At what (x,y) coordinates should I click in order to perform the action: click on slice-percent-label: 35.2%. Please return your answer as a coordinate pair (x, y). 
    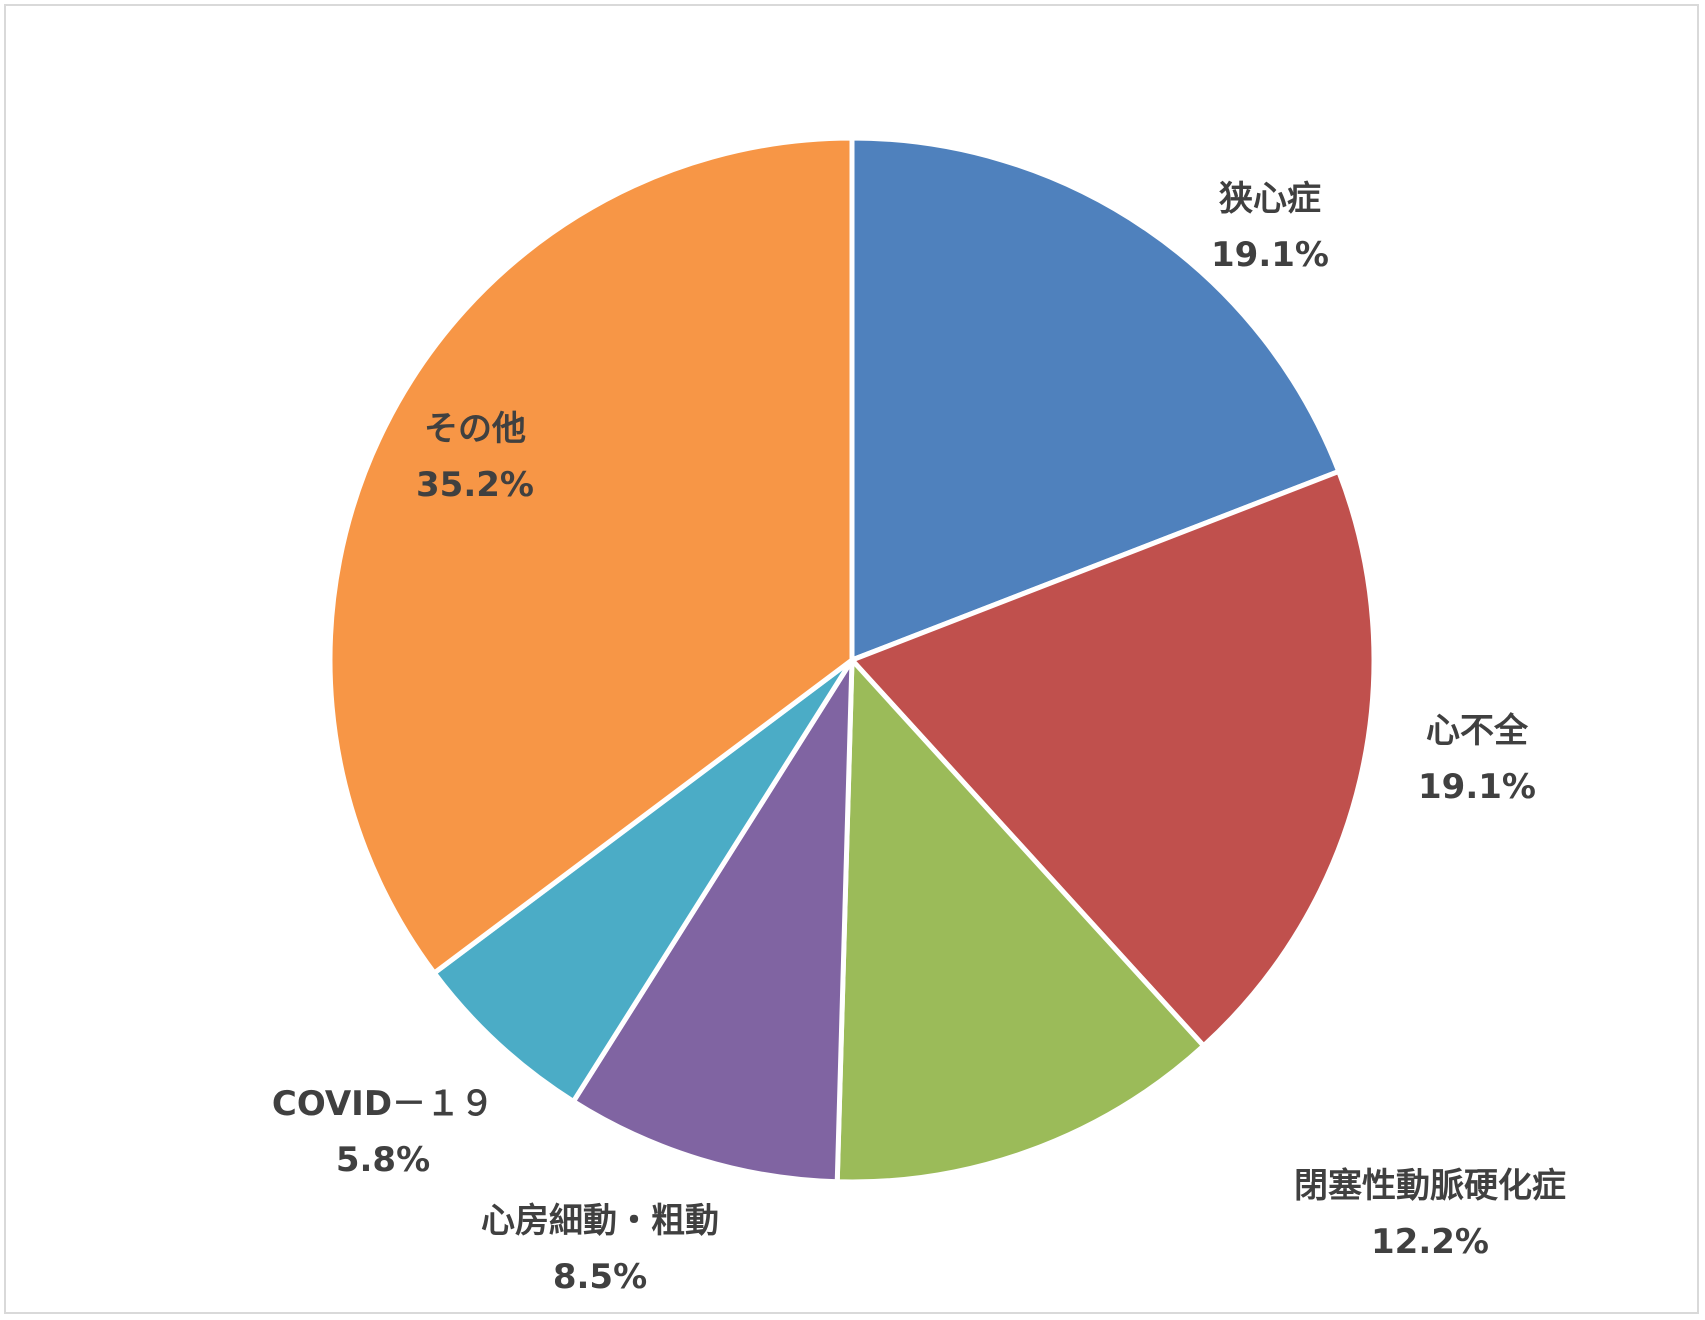
    Looking at the image, I should click on (475, 485).